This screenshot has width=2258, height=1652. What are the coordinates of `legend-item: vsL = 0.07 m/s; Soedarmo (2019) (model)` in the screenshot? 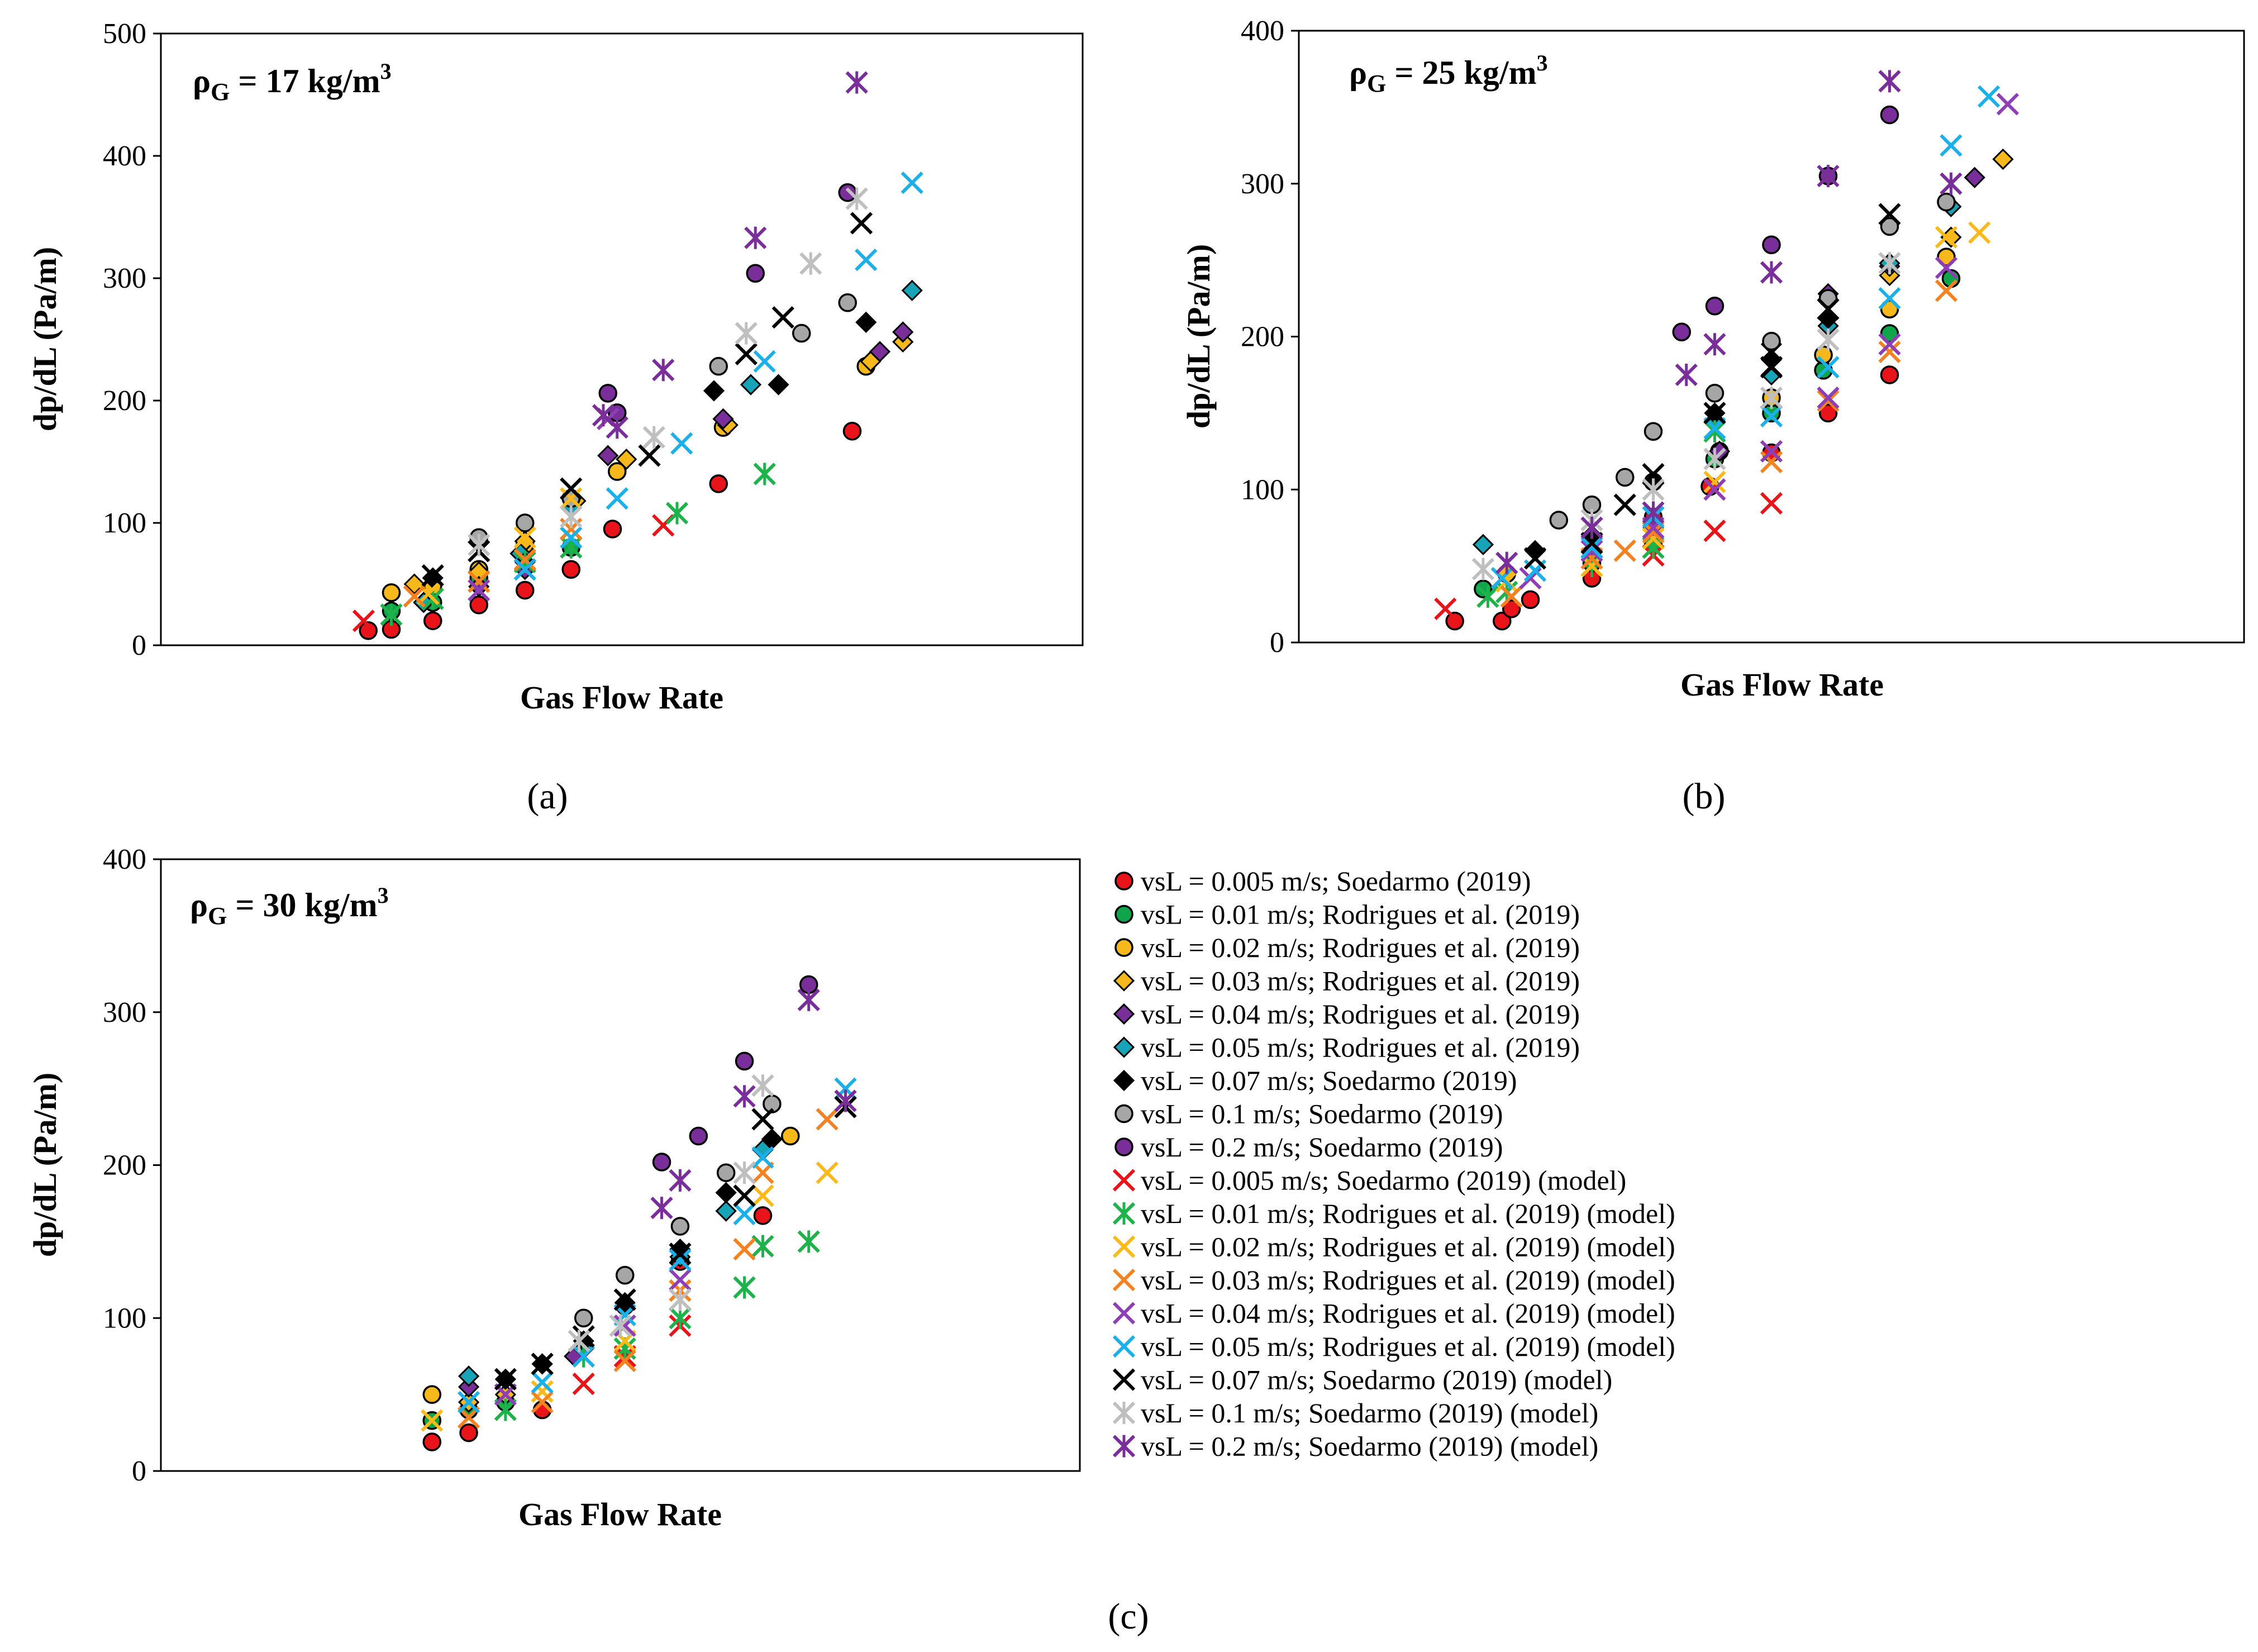 It's located at (1362, 1380).